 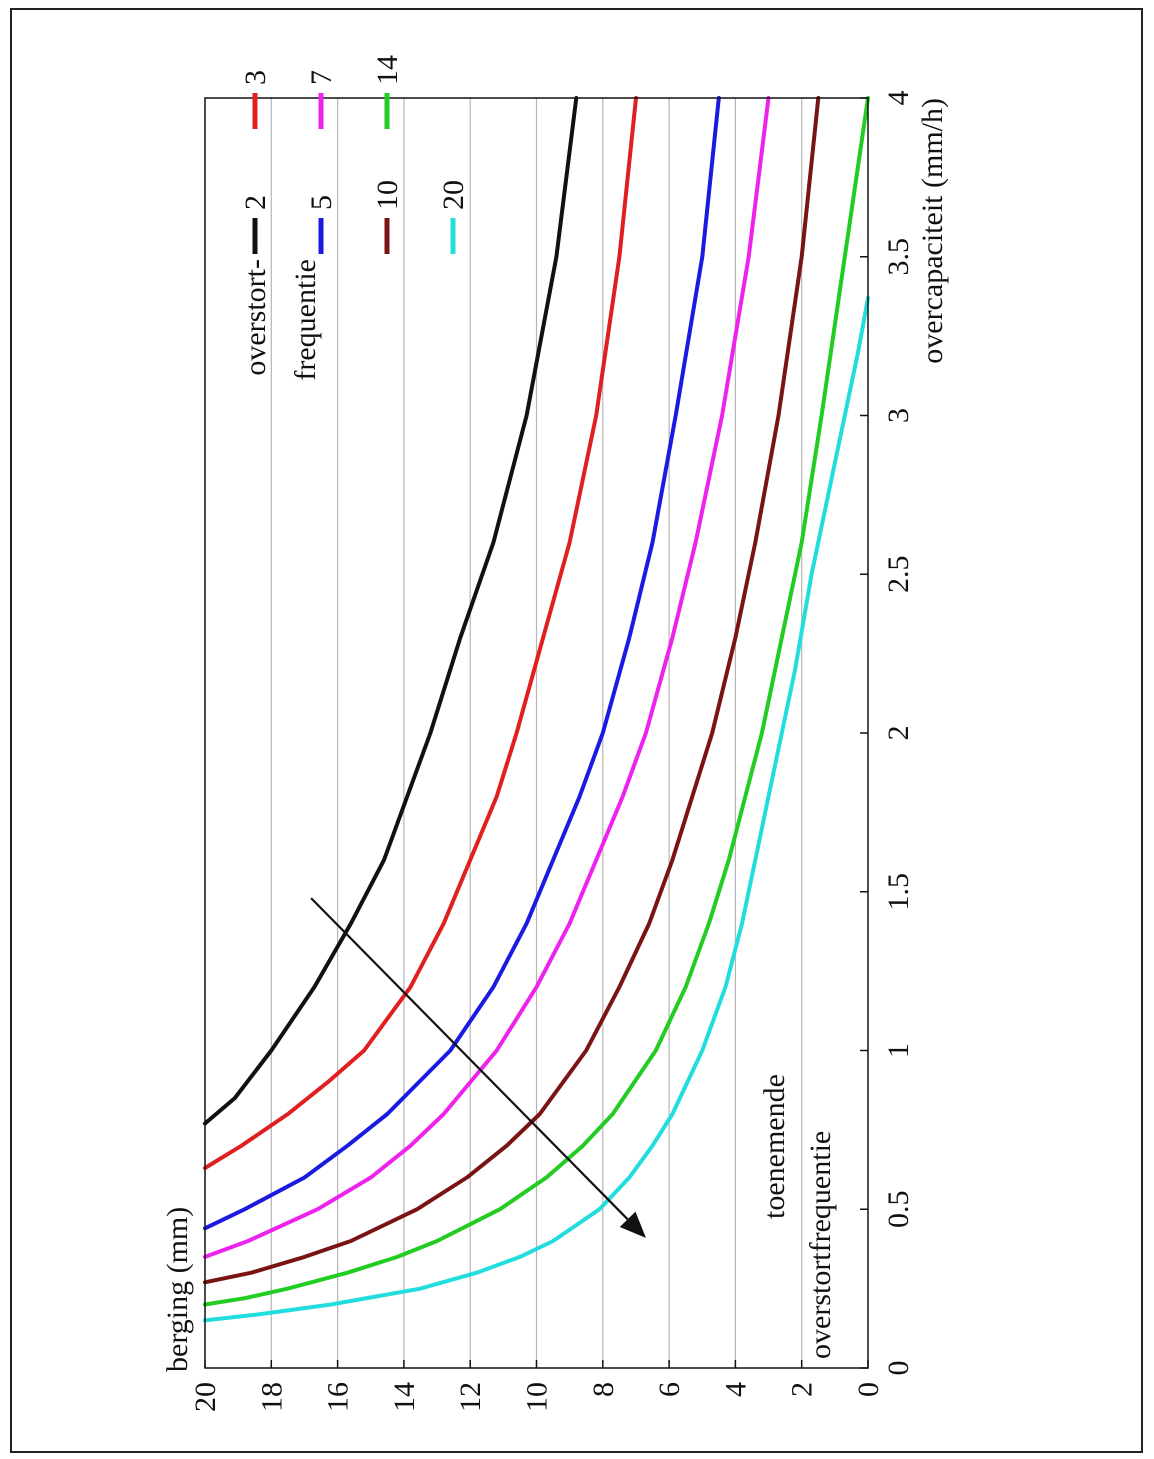 I want to click on y-tick-label: 6, so click(x=669, y=1389).